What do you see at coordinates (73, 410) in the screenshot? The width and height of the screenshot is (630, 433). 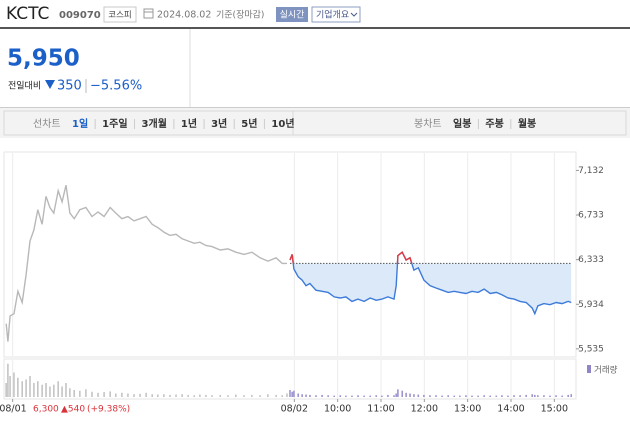 I see `prev-change: ▲540` at bounding box center [73, 410].